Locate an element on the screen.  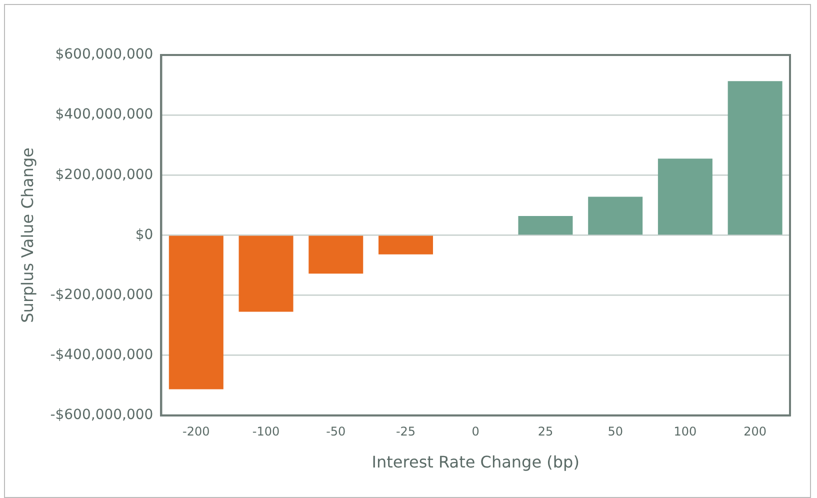
x-axis-title: Interest Rate Change (bp) is located at coordinates (476, 462).